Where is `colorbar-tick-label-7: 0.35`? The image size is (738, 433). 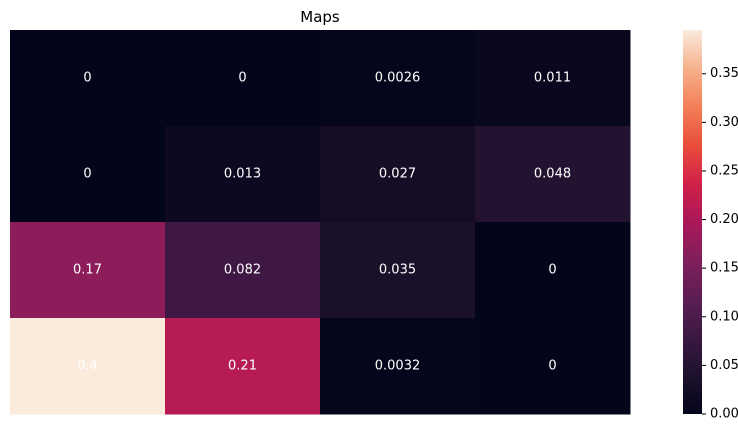 colorbar-tick-label-7: 0.35 is located at coordinates (724, 73).